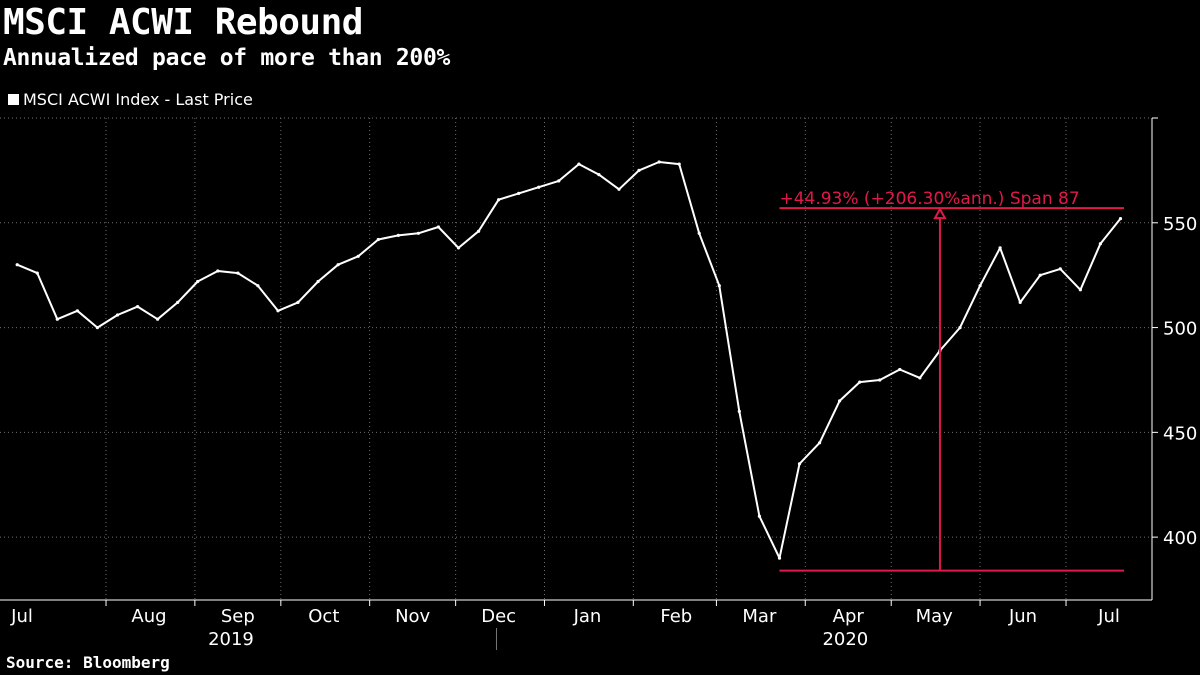 This screenshot has height=675, width=1200. Describe the element at coordinates (587, 616) in the screenshot. I see `x-tick-label: Jan` at that location.